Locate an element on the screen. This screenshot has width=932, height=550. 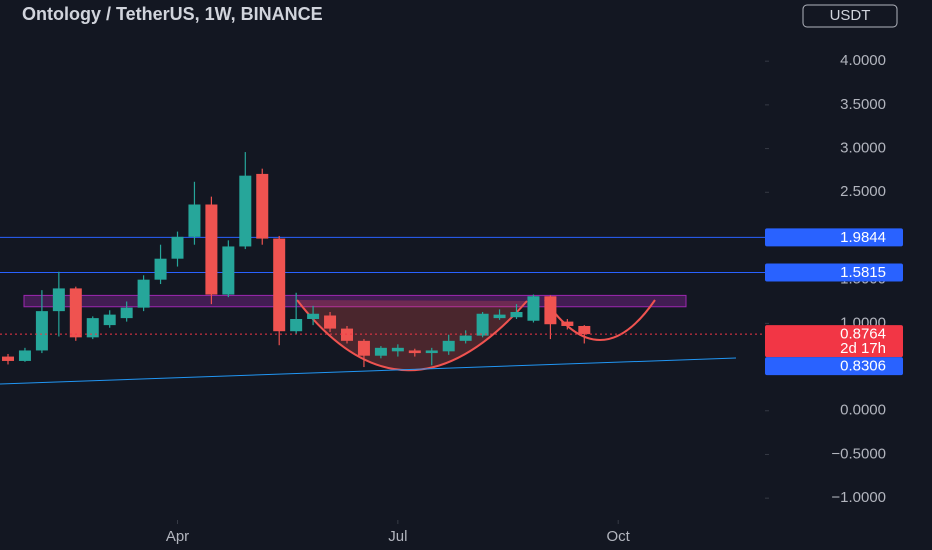
currency-button is located at coordinates (850, 16).